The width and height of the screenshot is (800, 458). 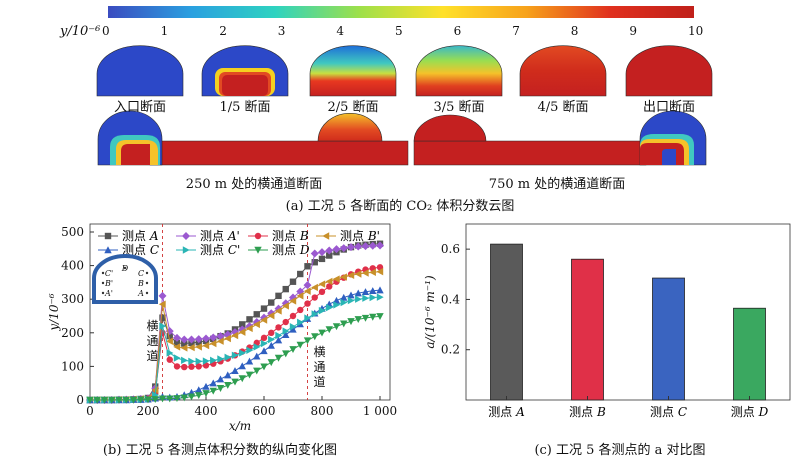 What do you see at coordinates (668, 107) in the screenshot?
I see `section-label: 出口断面` at bounding box center [668, 107].